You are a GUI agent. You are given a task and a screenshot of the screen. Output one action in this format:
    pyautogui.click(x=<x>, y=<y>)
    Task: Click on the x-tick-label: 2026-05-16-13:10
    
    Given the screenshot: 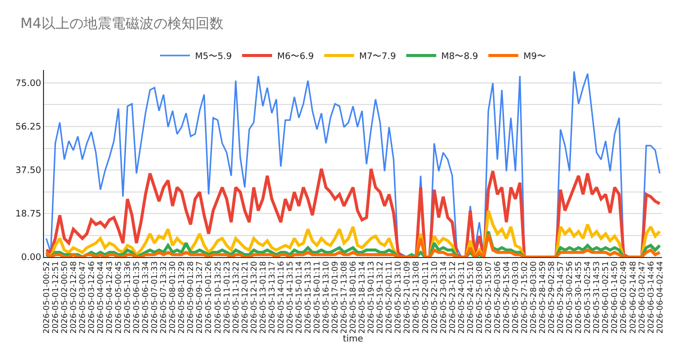 What is the action you would take?
    pyautogui.click(x=326, y=297)
    